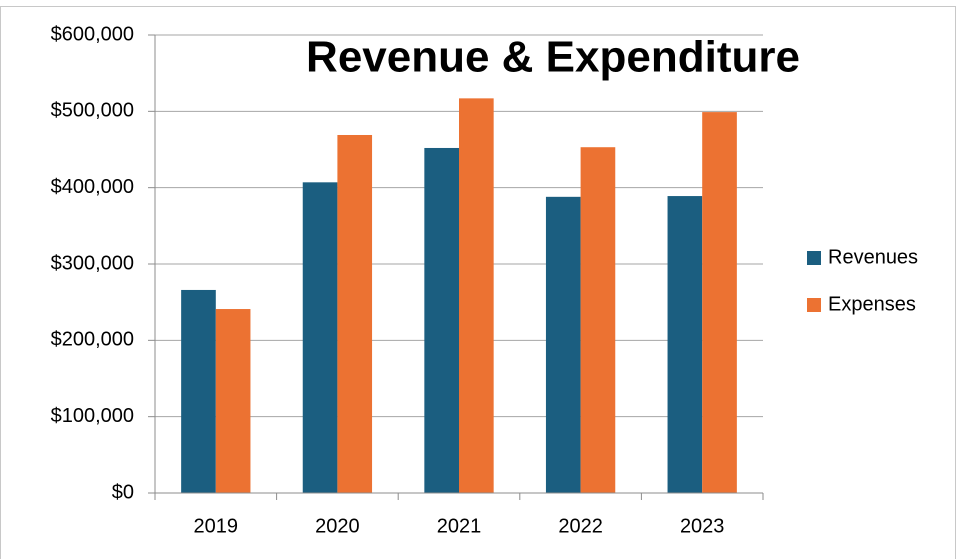 This screenshot has height=559, width=956. Describe the element at coordinates (580, 526) in the screenshot. I see `x-tick-label: 2022` at that location.